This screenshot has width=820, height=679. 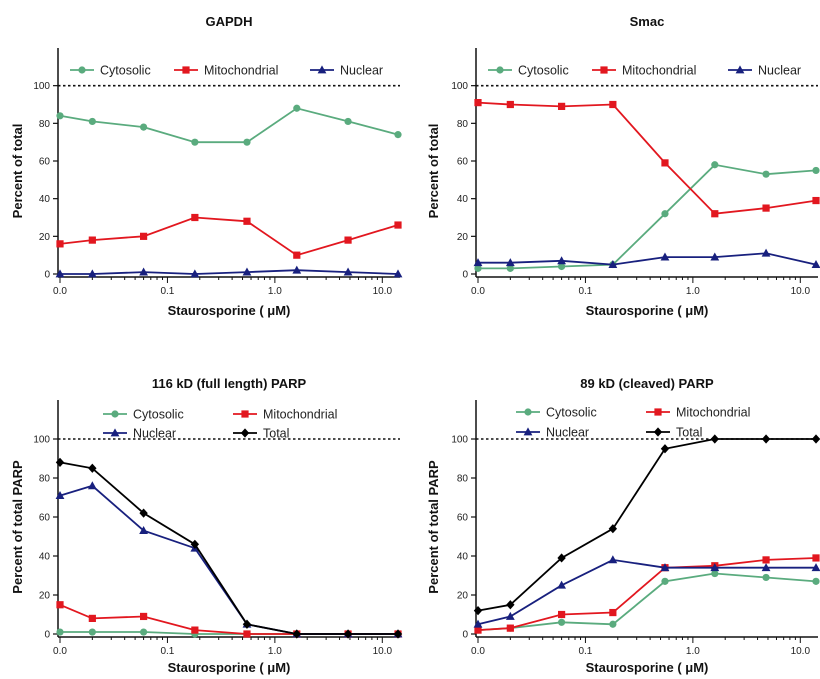 I want to click on y-tick-label: 100, so click(x=459, y=86).